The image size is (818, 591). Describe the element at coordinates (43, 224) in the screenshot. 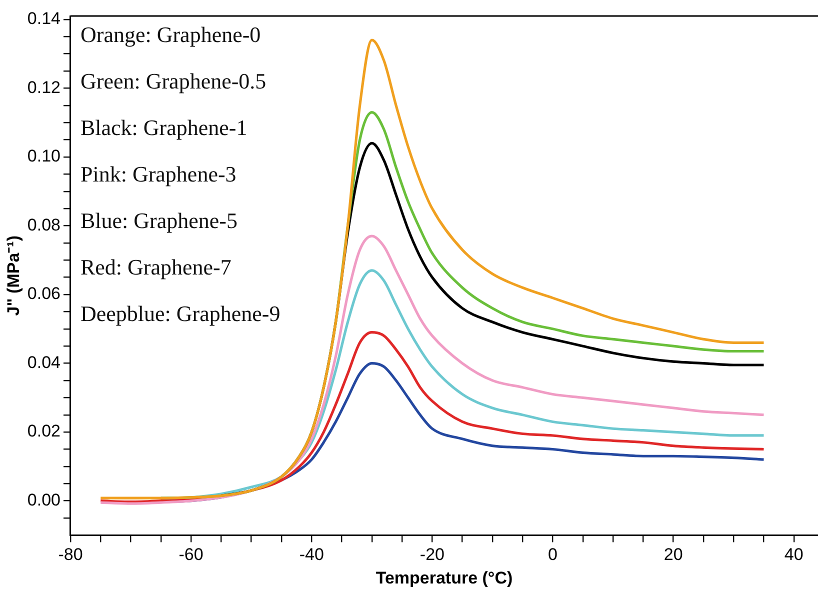

I see `y-tick-label: 0.08` at that location.